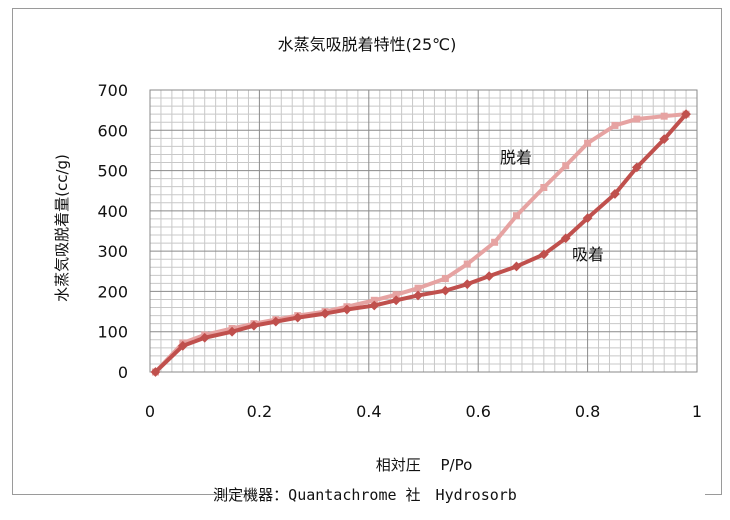 The width and height of the screenshot is (730, 520). What do you see at coordinates (367, 44) in the screenshot?
I see `chart-title: 水蒸気吸脱着特性(25℃)` at bounding box center [367, 44].